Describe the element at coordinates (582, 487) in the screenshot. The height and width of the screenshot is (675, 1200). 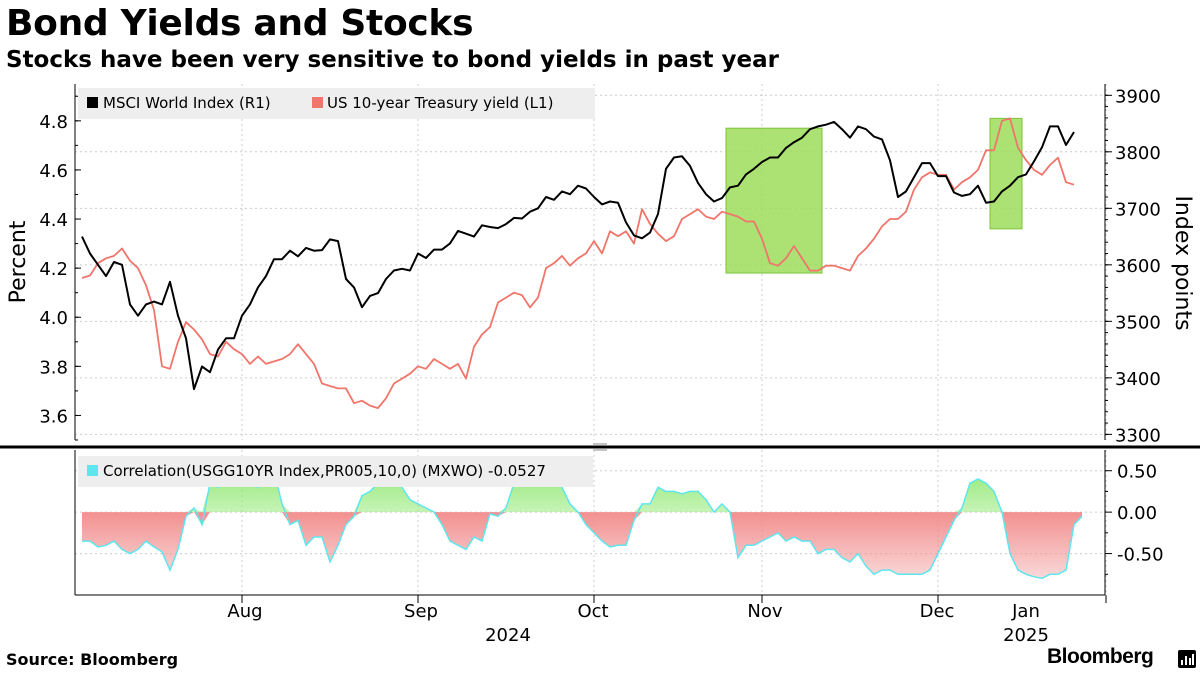
I see `corr-area-positive` at that location.